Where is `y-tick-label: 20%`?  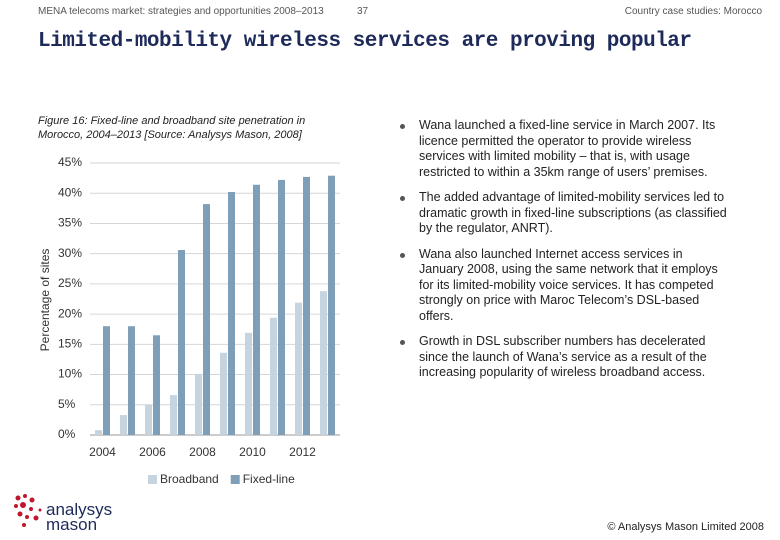
y-tick-label: 20% is located at coordinates (70, 313).